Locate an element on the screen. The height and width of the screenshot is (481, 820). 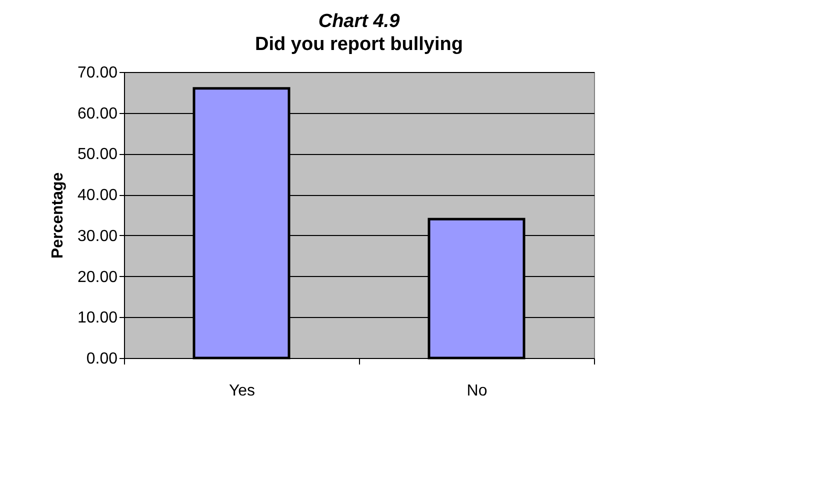
y-tick-label: 60.00 is located at coordinates (97, 113).